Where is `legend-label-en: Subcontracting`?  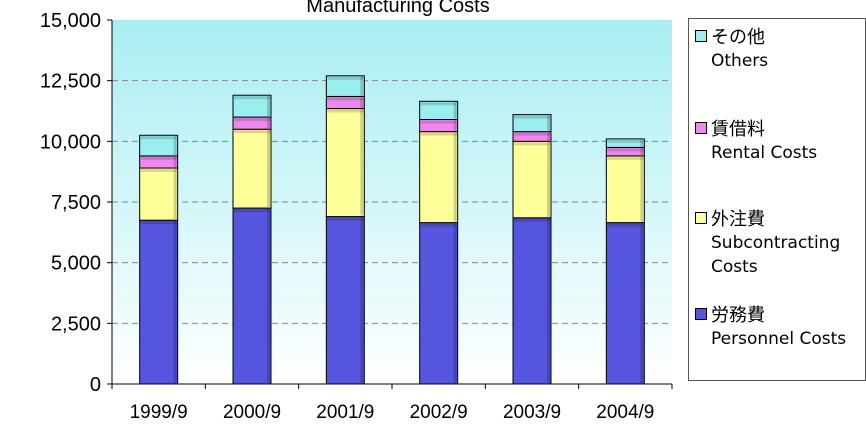 legend-label-en: Subcontracting is located at coordinates (776, 243).